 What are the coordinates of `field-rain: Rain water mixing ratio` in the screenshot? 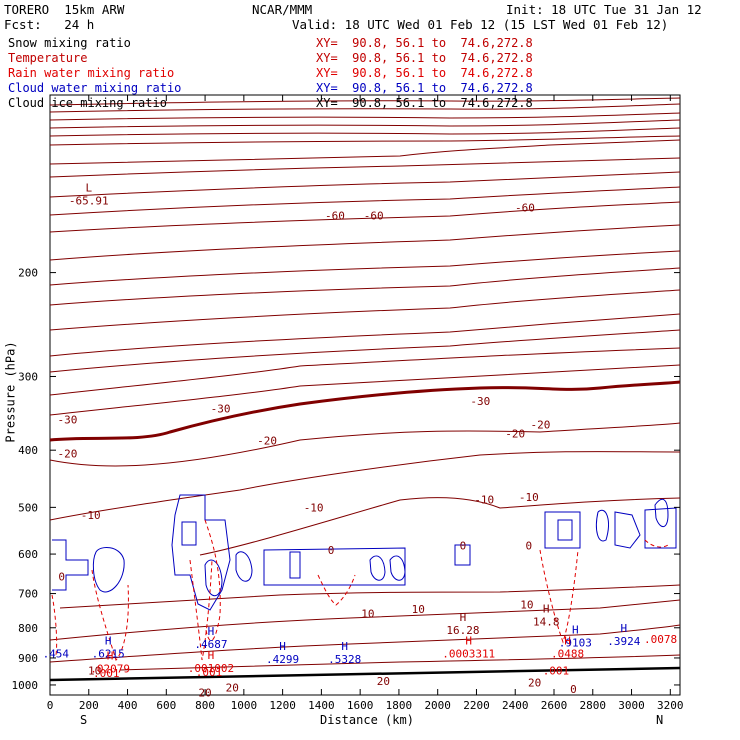 It's located at (91, 73).